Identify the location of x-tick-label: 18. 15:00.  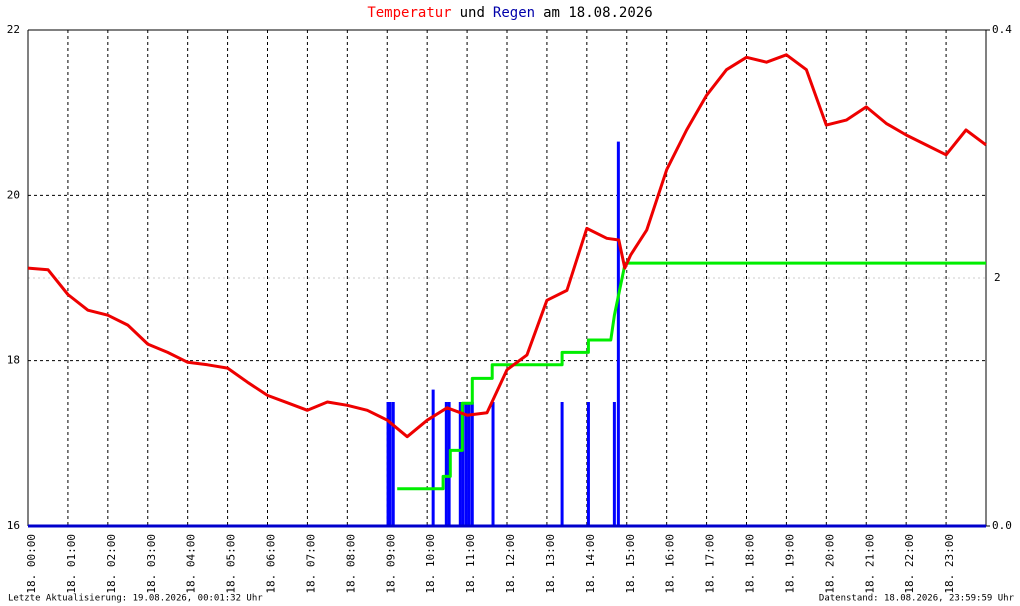
(630, 564).